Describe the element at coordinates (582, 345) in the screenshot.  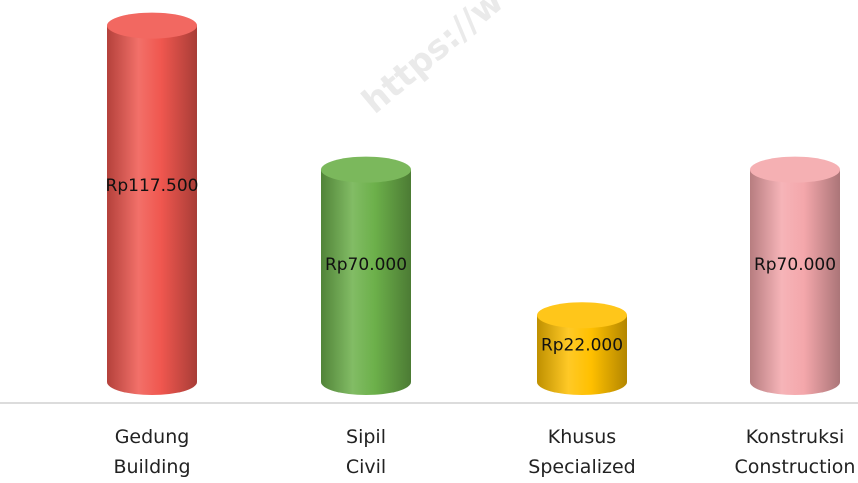
I see `value-label: Rp22.000` at that location.